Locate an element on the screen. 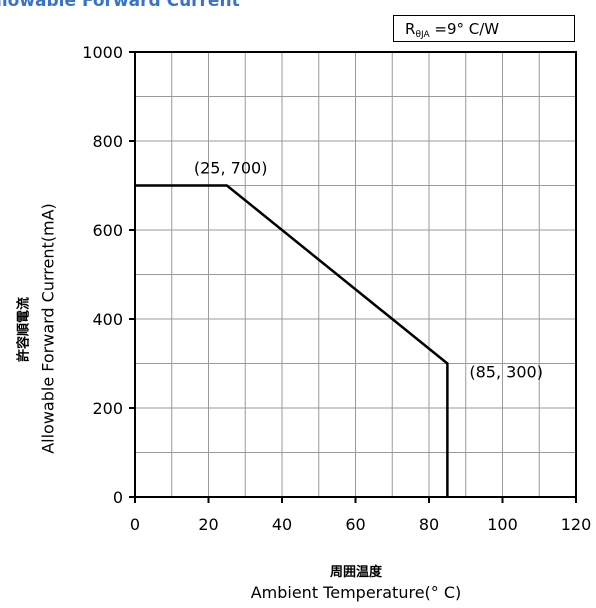 Image resolution: width=596 pixels, height=608 pixels. y-tick-label: 200 is located at coordinates (107, 408).